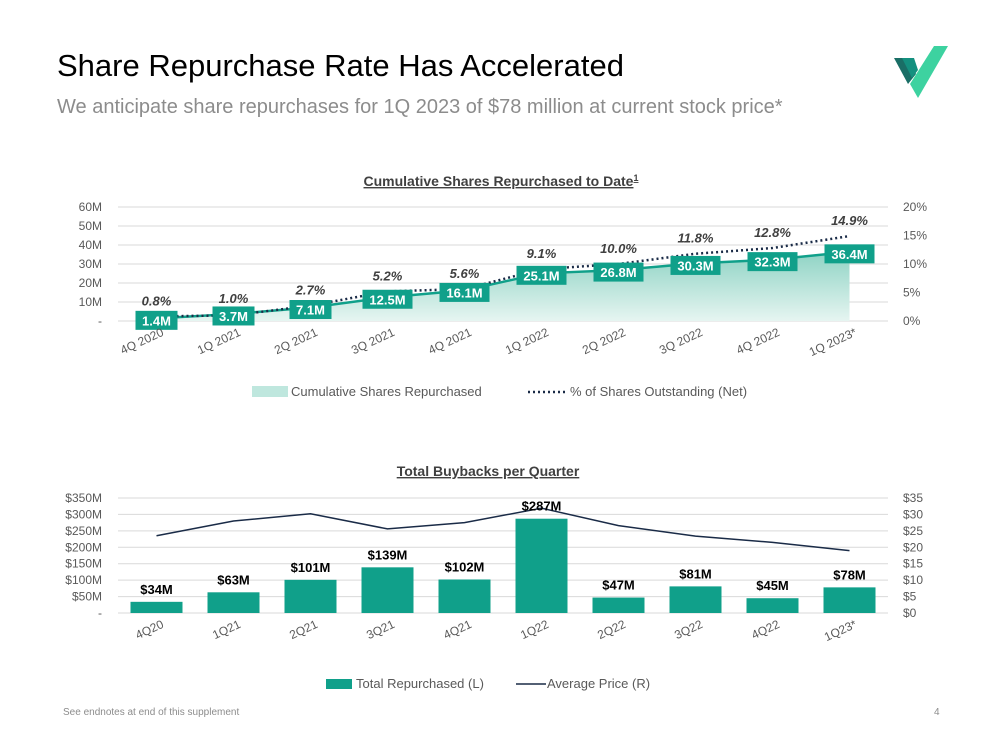  What do you see at coordinates (83, 514) in the screenshot?
I see `left-axis-tick: $300M` at bounding box center [83, 514].